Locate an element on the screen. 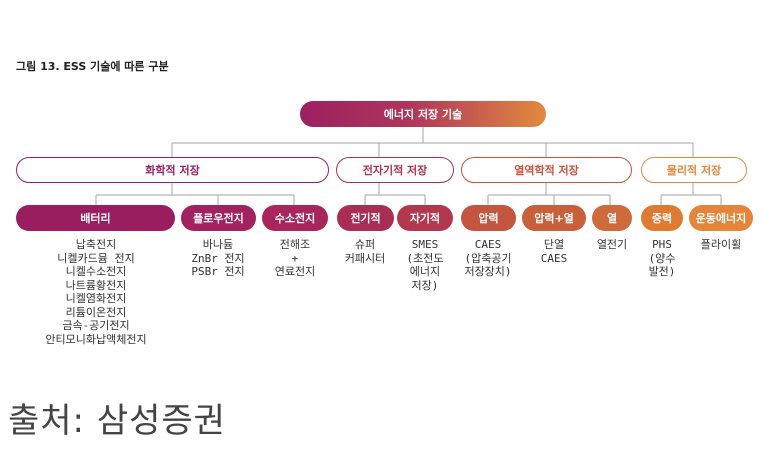 The width and height of the screenshot is (764, 468). sub-pressure-heat: 압력+열 is located at coordinates (554, 218).